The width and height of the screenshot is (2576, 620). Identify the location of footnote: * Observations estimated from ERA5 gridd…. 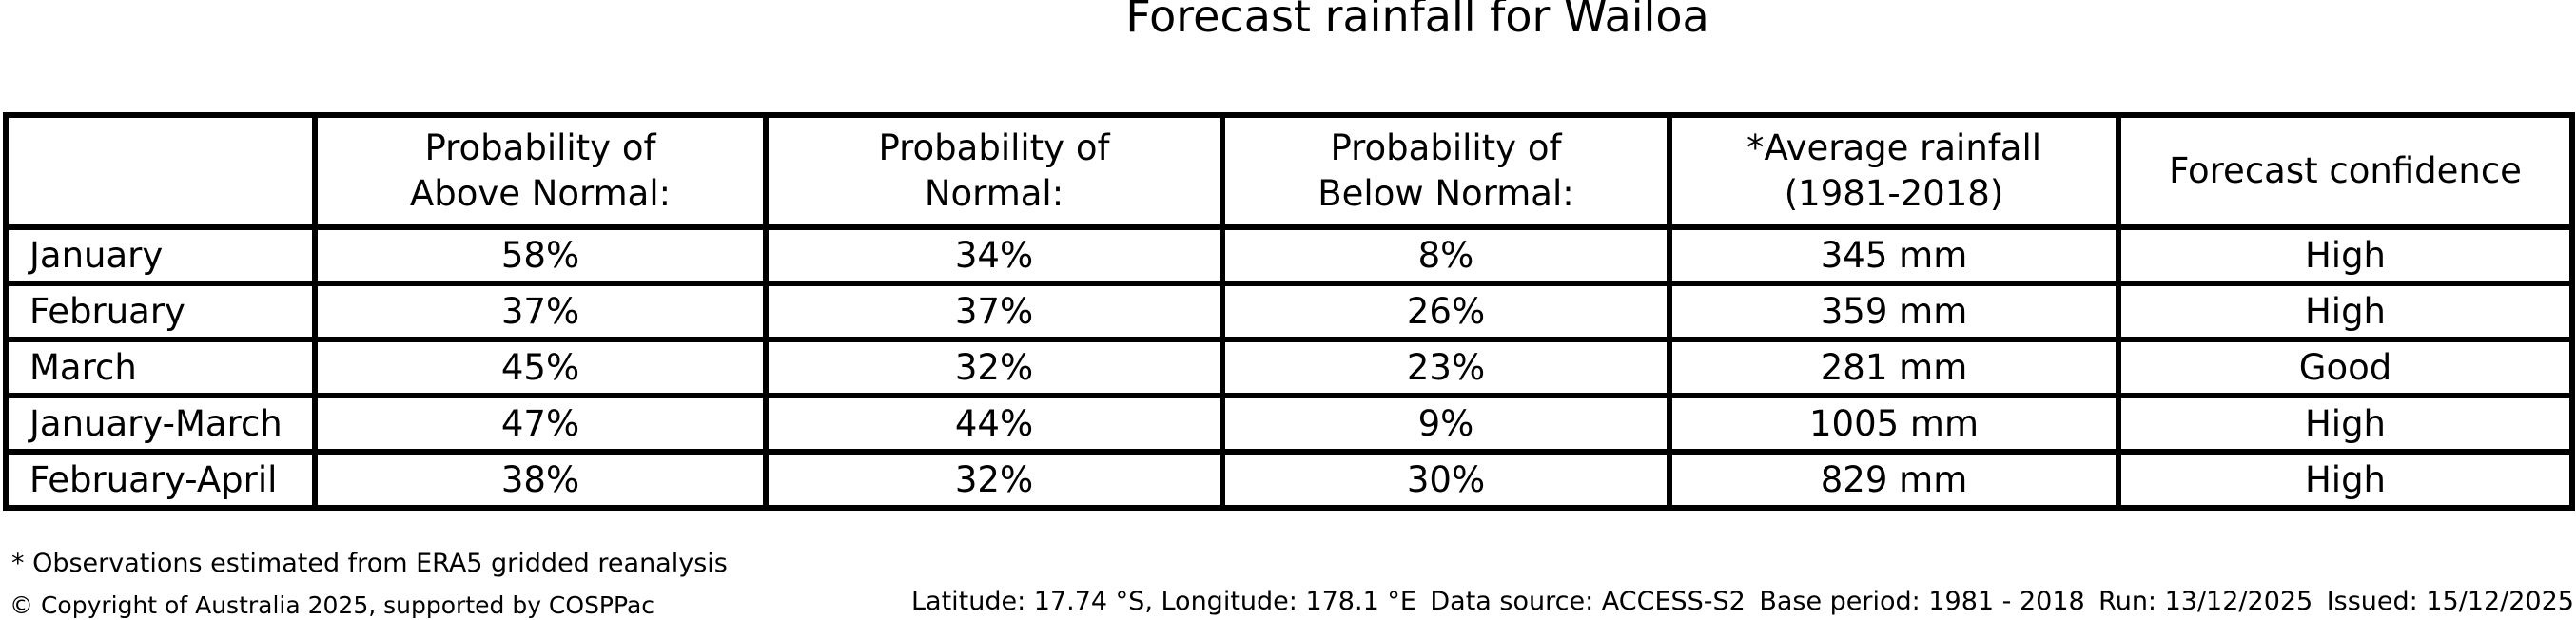
(369, 563).